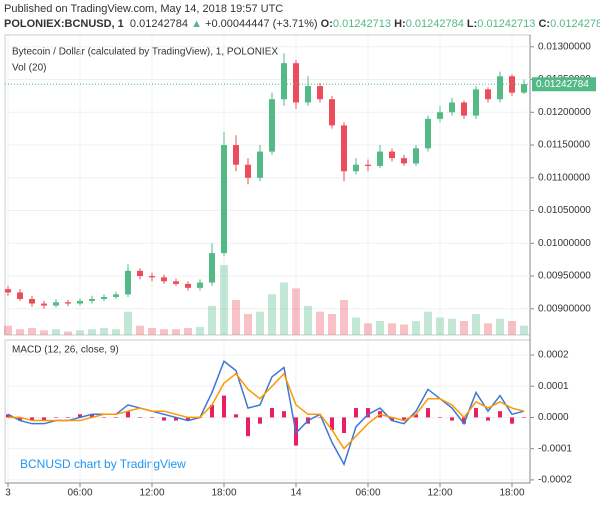  I want to click on x-tick-label: 14, so click(296, 493).